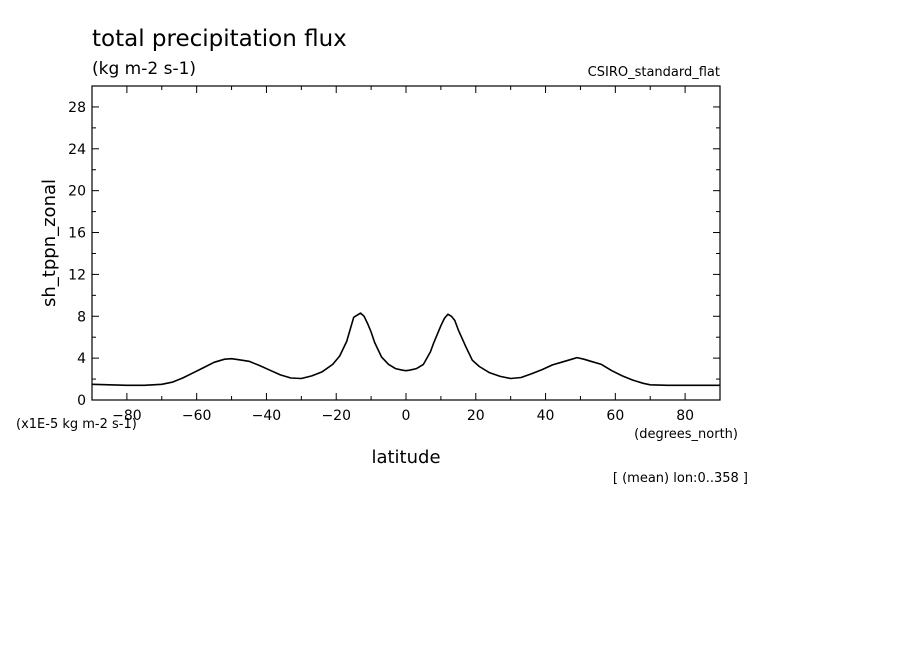  Describe the element at coordinates (405, 457) in the screenshot. I see `x-axis-label: latitude` at that location.